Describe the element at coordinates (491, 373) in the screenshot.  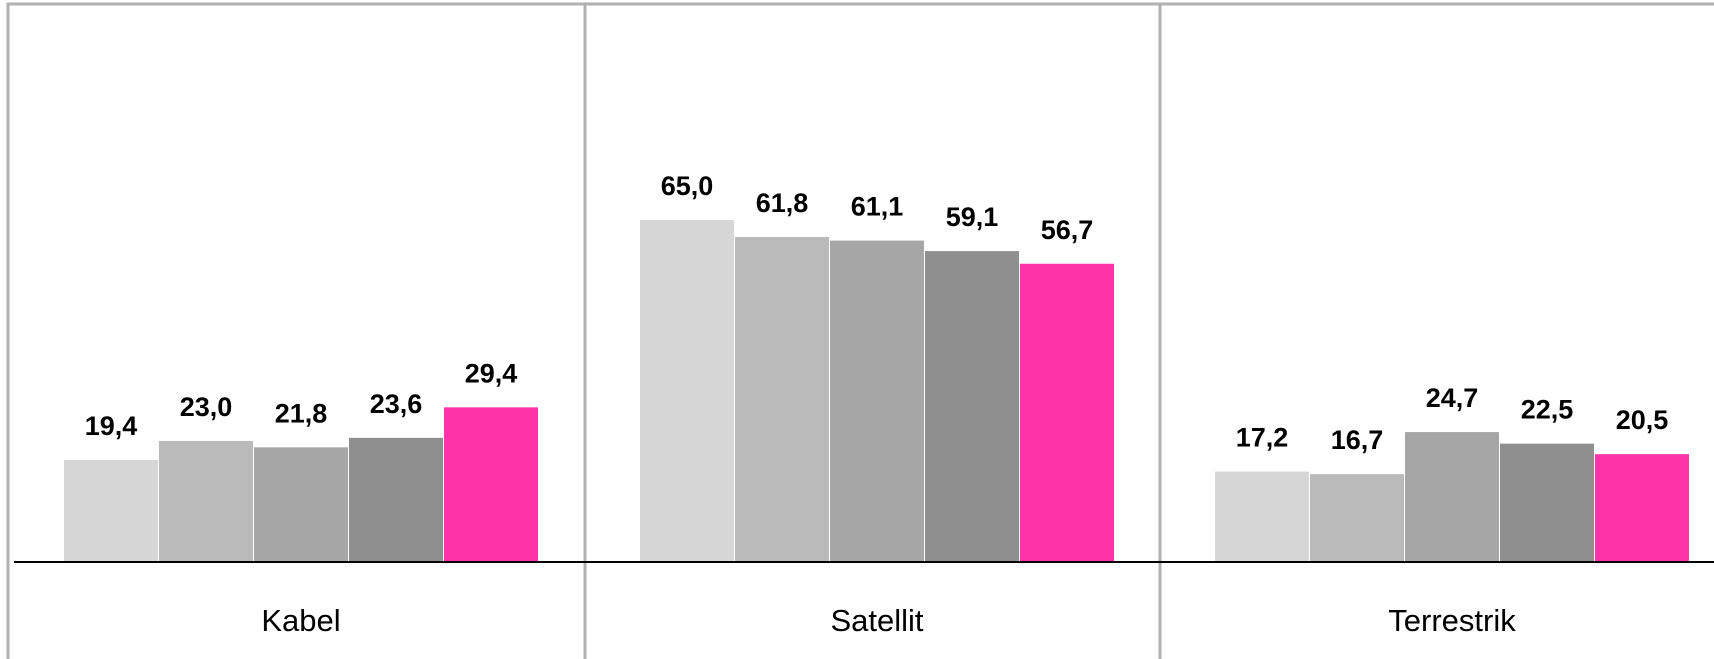
I see `data-label: 29,4` at that location.